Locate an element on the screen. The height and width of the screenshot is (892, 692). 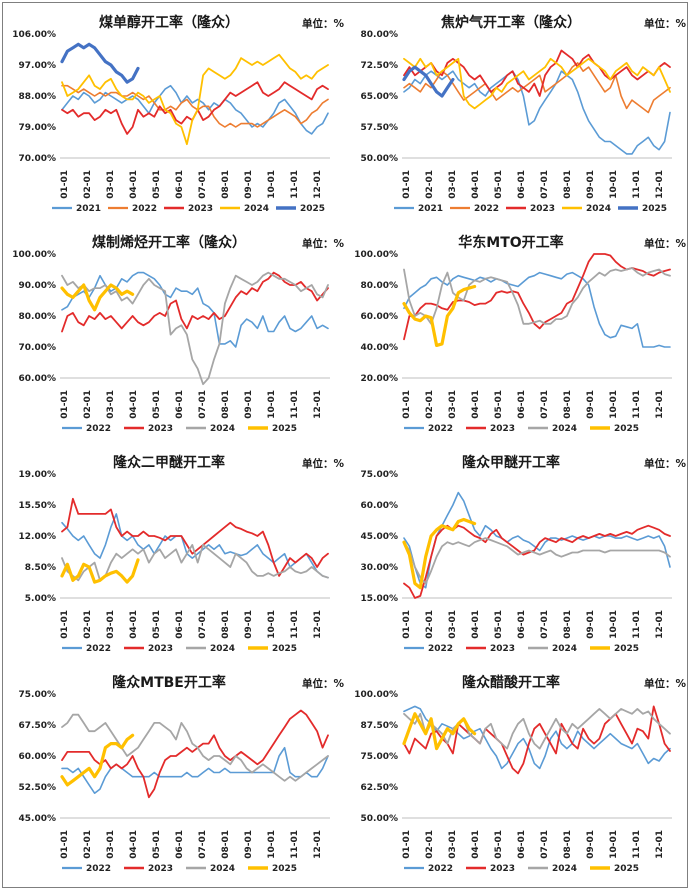
y-tick-label: 67.50% is located at coordinates (38, 726).